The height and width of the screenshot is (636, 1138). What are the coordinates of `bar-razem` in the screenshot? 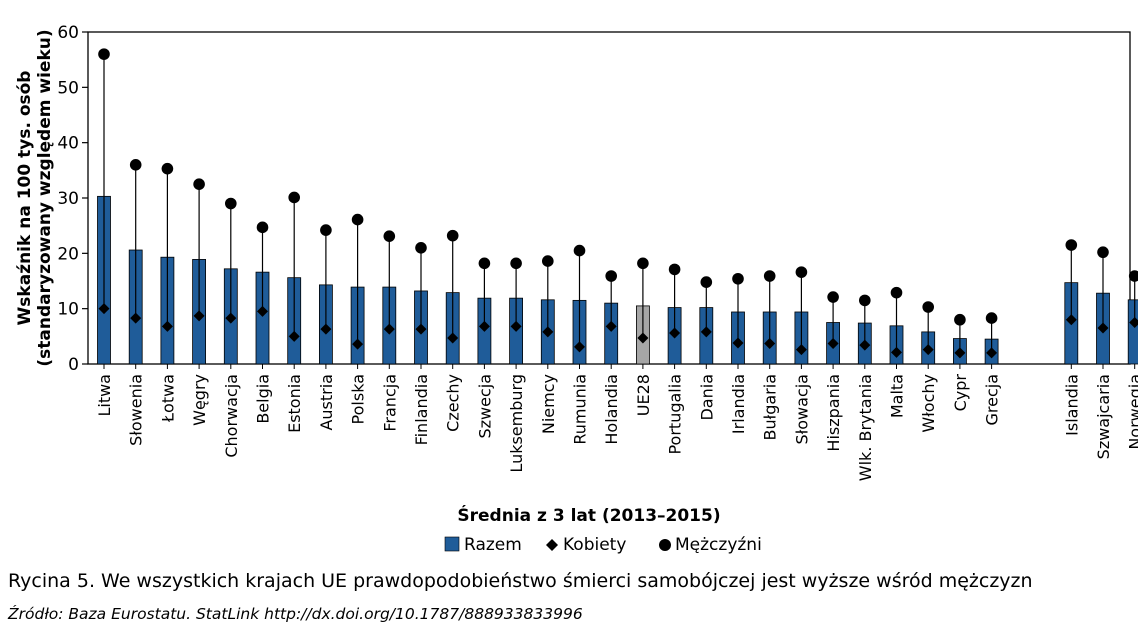 It's located at (1132, 332).